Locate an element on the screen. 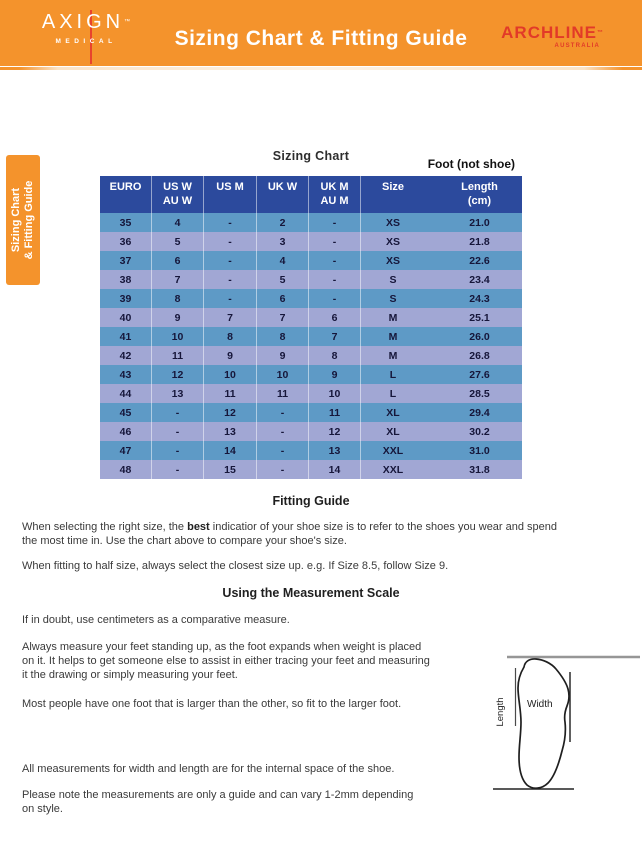 This screenshot has width=642, height=848. table-row: 44 13 11 11 10 L 28.5 is located at coordinates (311, 393).